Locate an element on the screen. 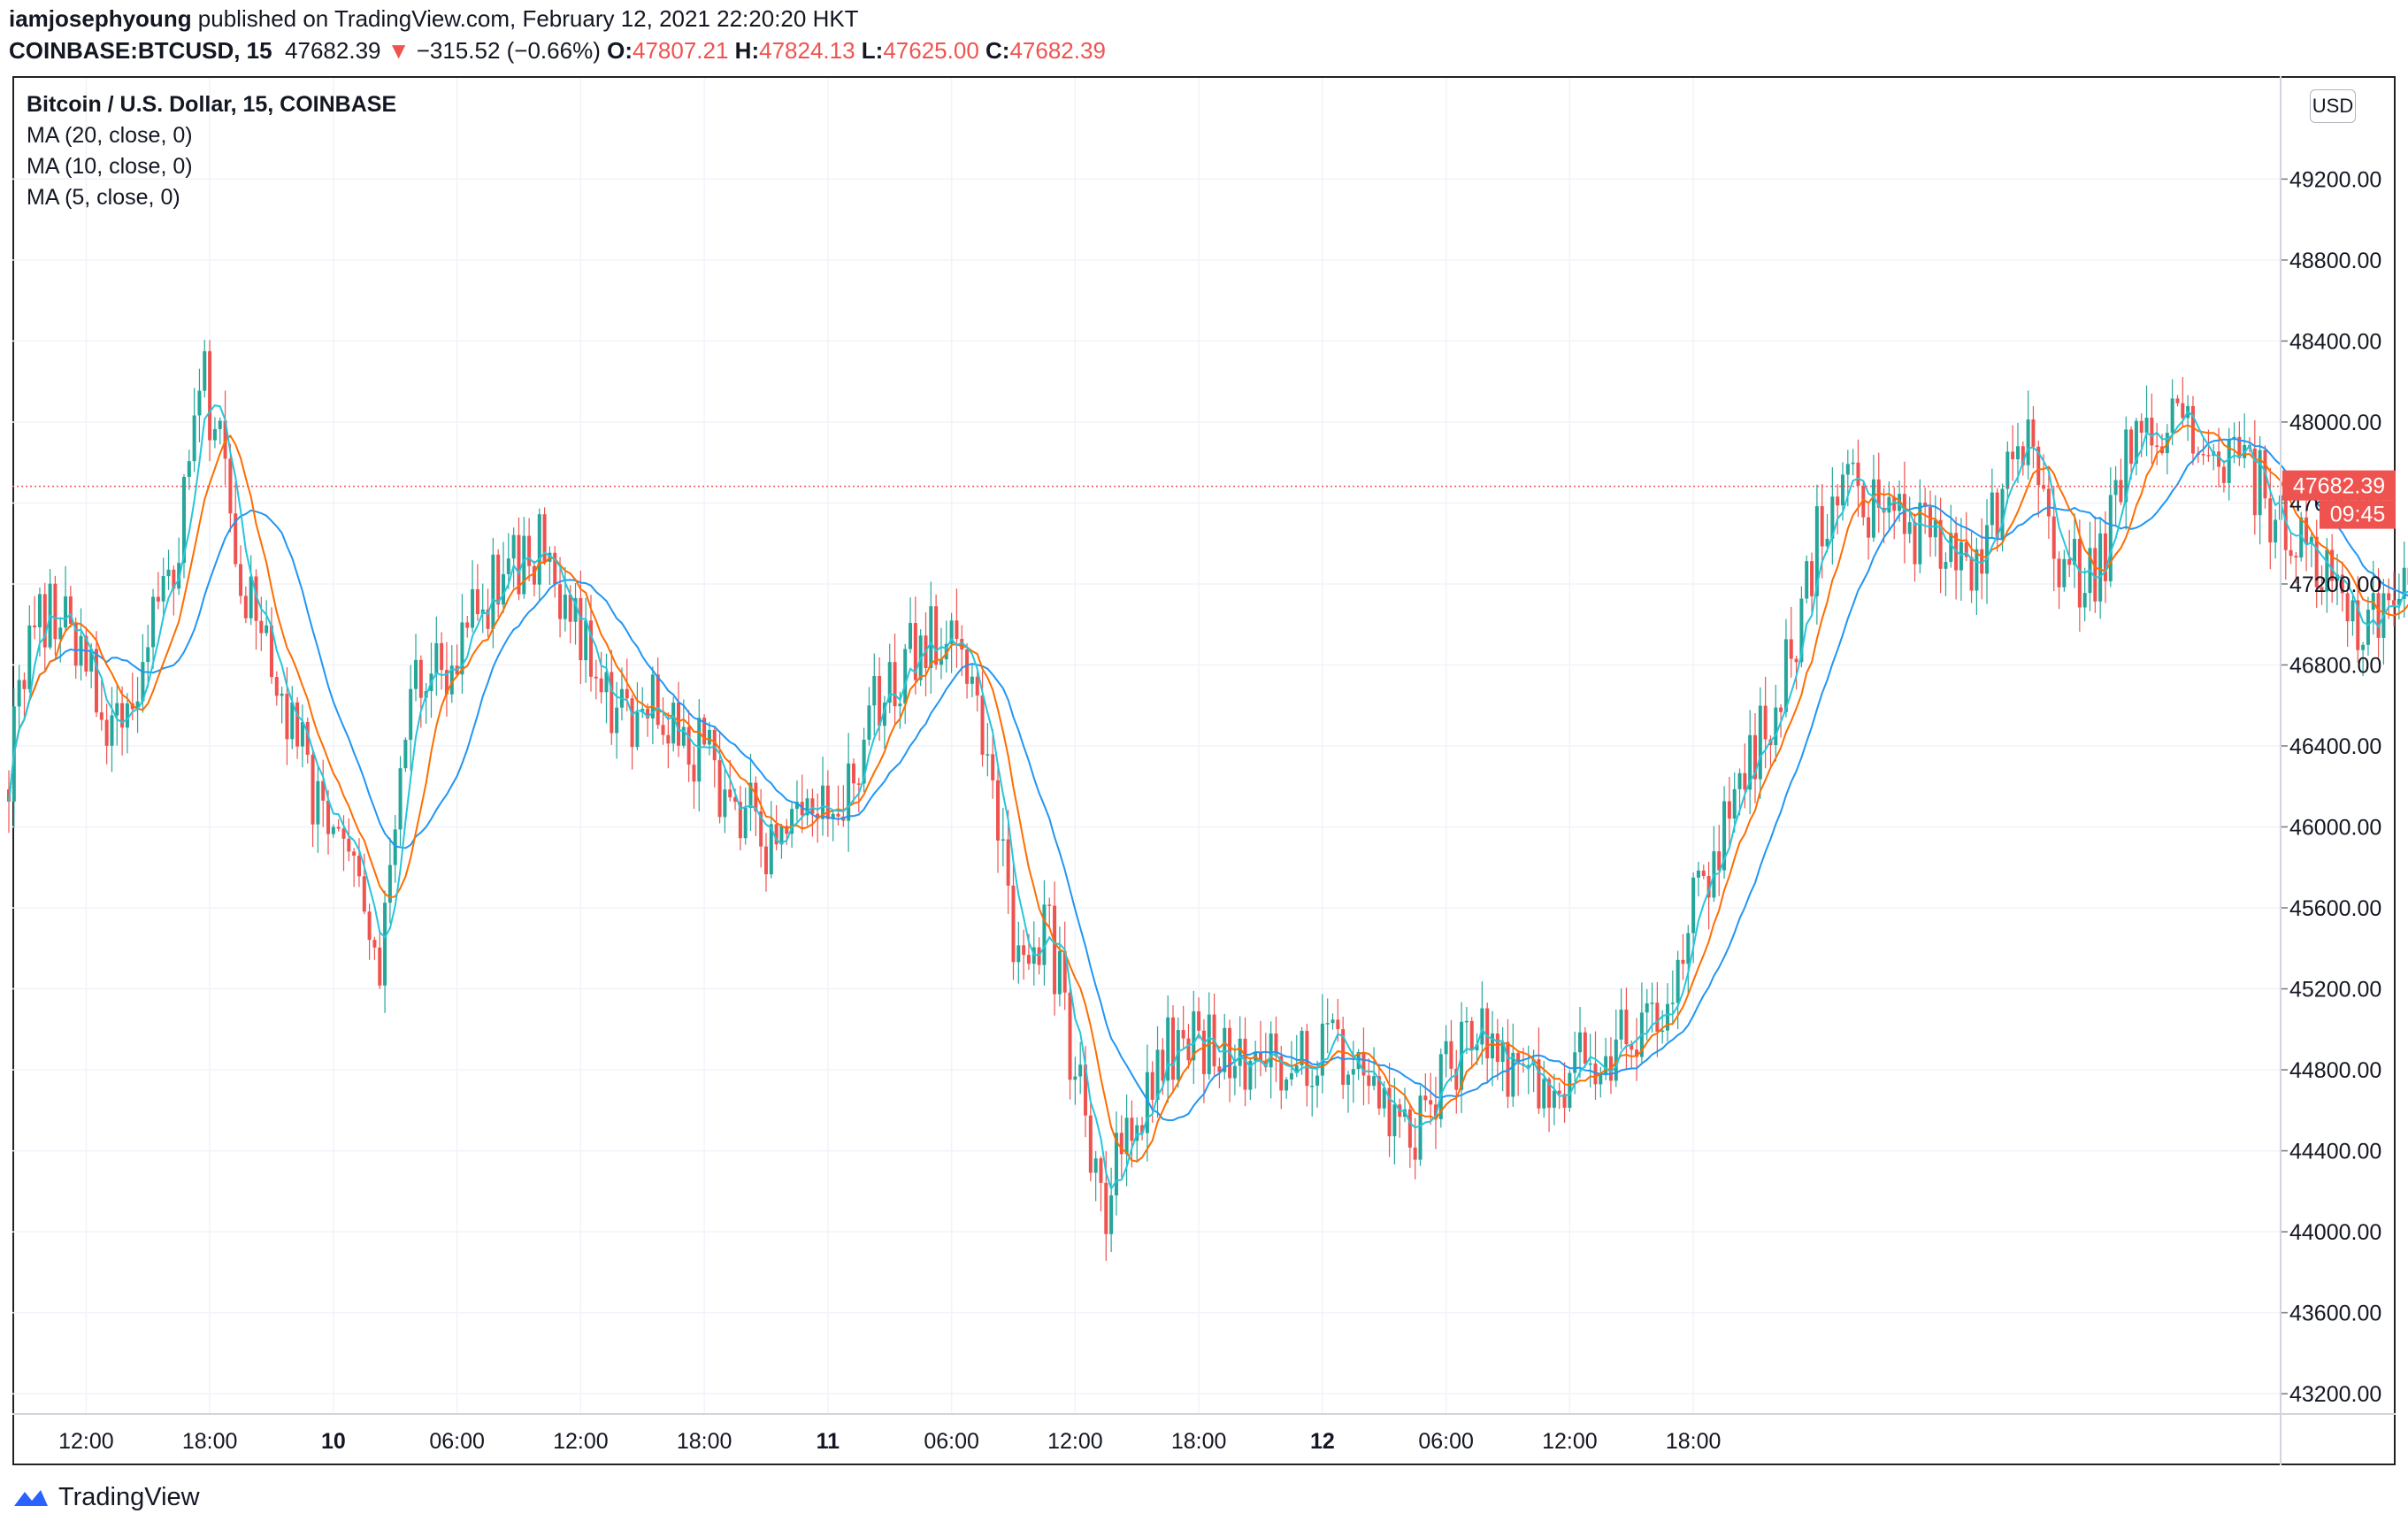 The height and width of the screenshot is (1529, 2408). high-label: H: is located at coordinates (747, 50).